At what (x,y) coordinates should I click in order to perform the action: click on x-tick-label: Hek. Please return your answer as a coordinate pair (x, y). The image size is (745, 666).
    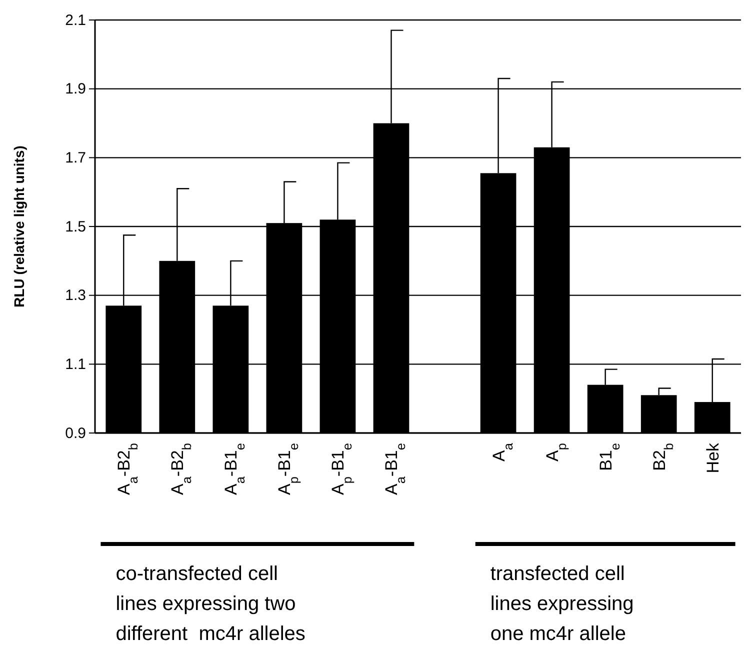
    Looking at the image, I should click on (712, 458).